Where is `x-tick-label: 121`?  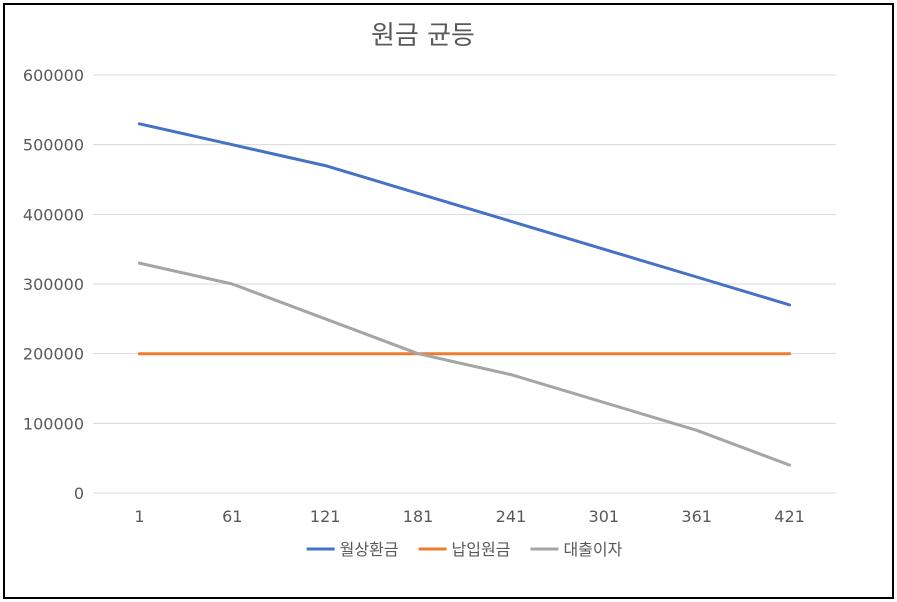 x-tick-label: 121 is located at coordinates (325, 516).